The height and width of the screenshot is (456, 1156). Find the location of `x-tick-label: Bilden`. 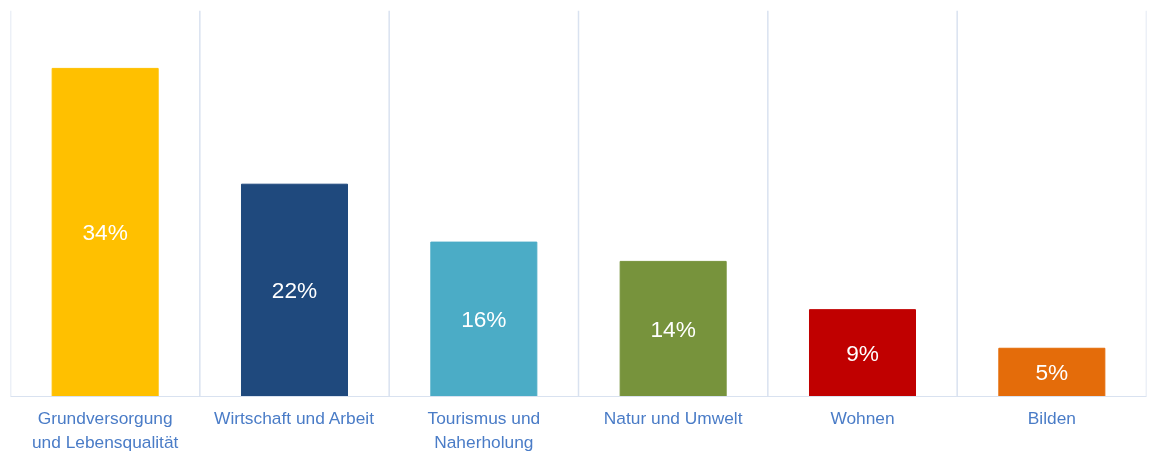

x-tick-label: Bilden is located at coordinates (1051, 417).